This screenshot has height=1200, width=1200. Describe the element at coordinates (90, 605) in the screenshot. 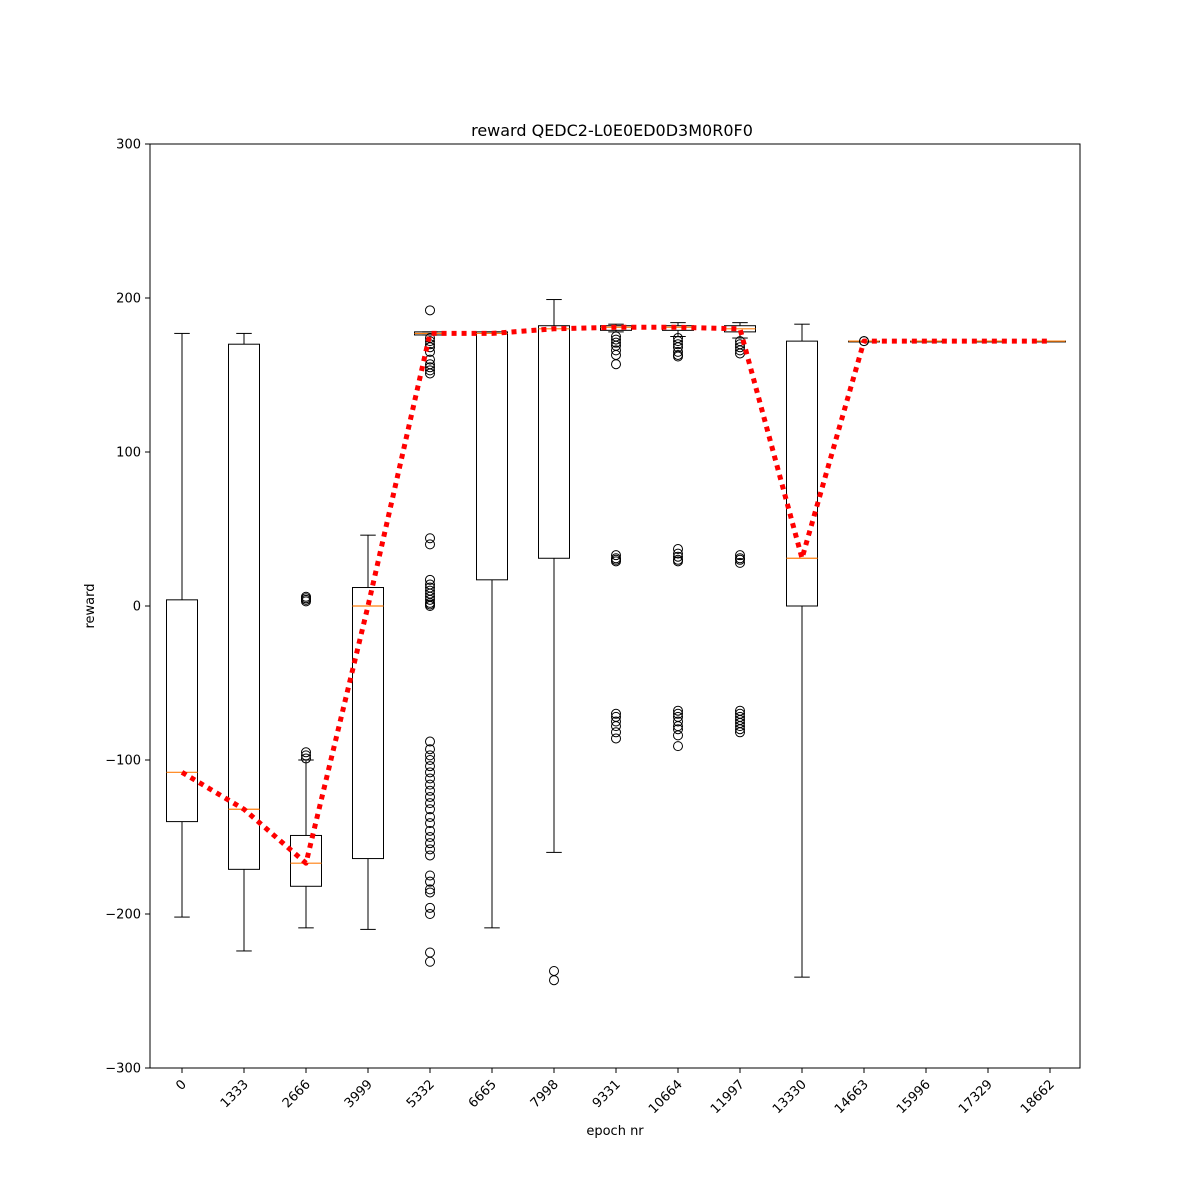

I see `y-axis-label: reward` at that location.